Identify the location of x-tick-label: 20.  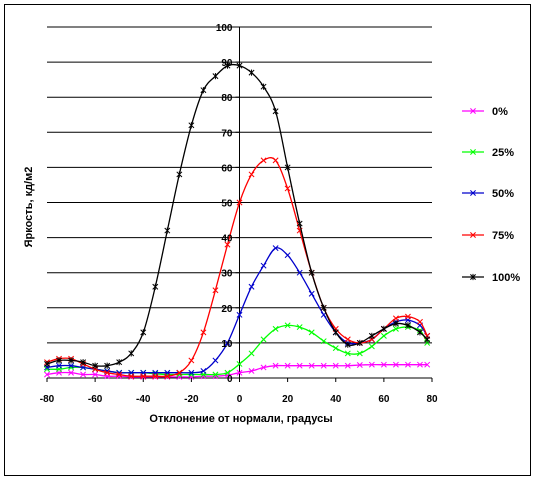
(288, 399).